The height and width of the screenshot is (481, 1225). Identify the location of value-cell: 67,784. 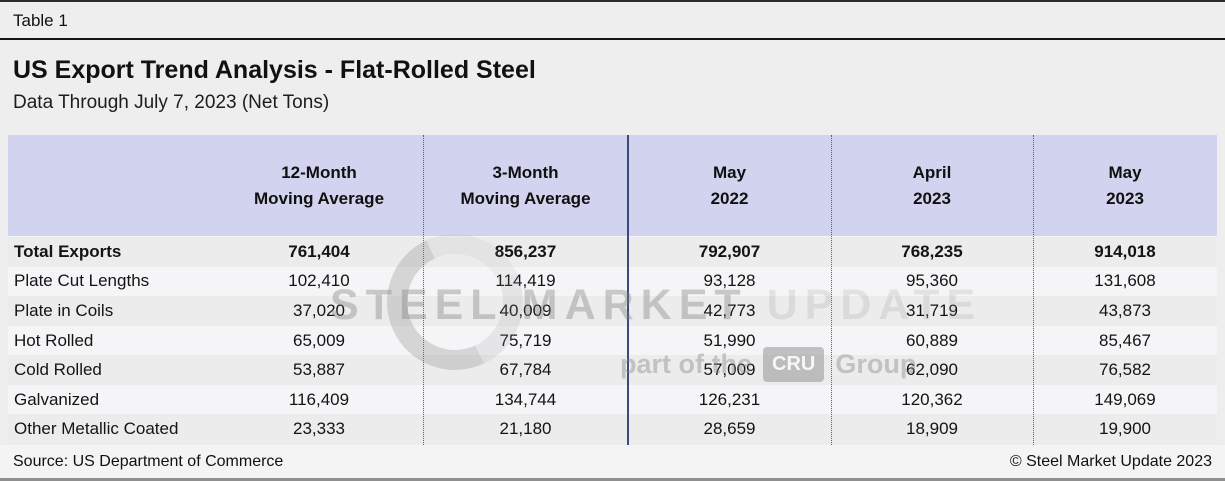
(525, 370).